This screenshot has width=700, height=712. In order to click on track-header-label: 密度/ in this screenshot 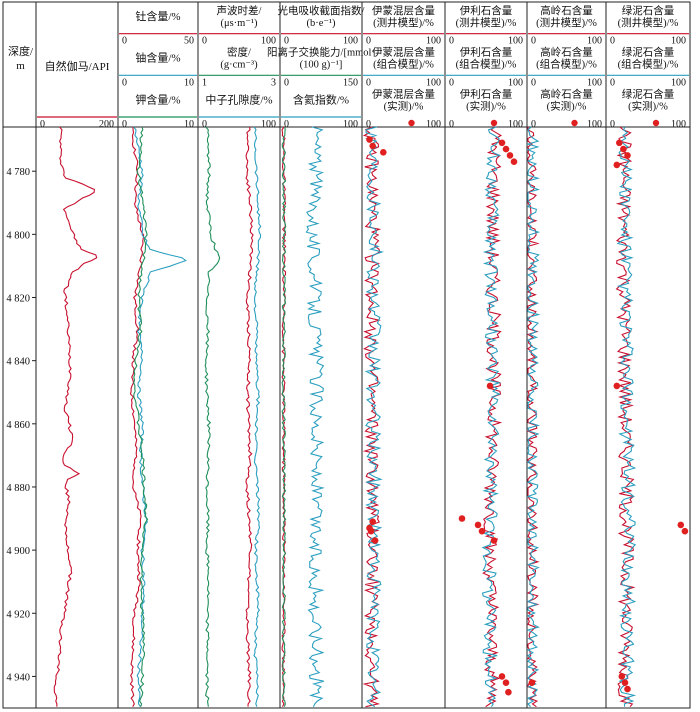, I will do `click(239, 52)`.